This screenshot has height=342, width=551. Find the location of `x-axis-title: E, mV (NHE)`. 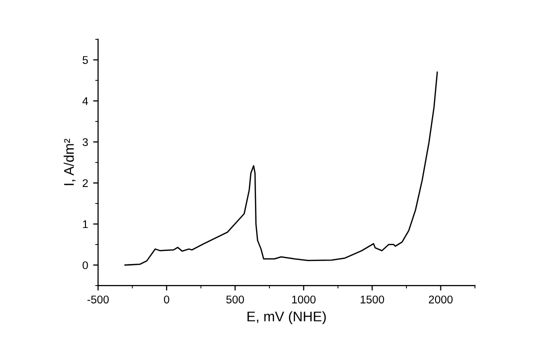

x-axis-title: E, mV (NHE) is located at coordinates (287, 317).